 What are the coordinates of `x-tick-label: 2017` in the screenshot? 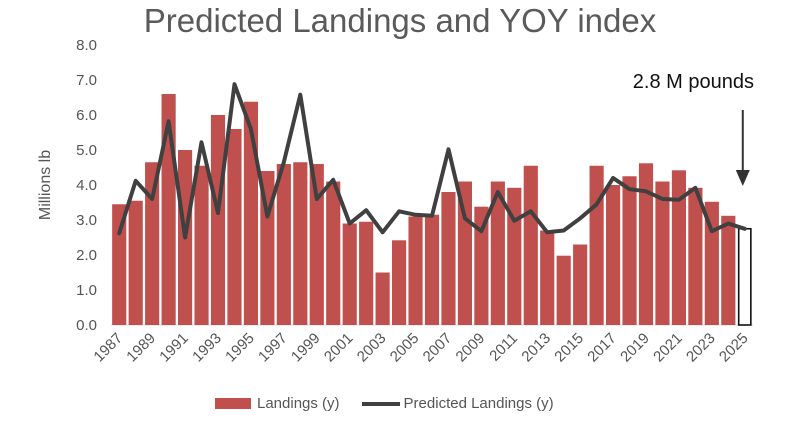 It's located at (602, 348).